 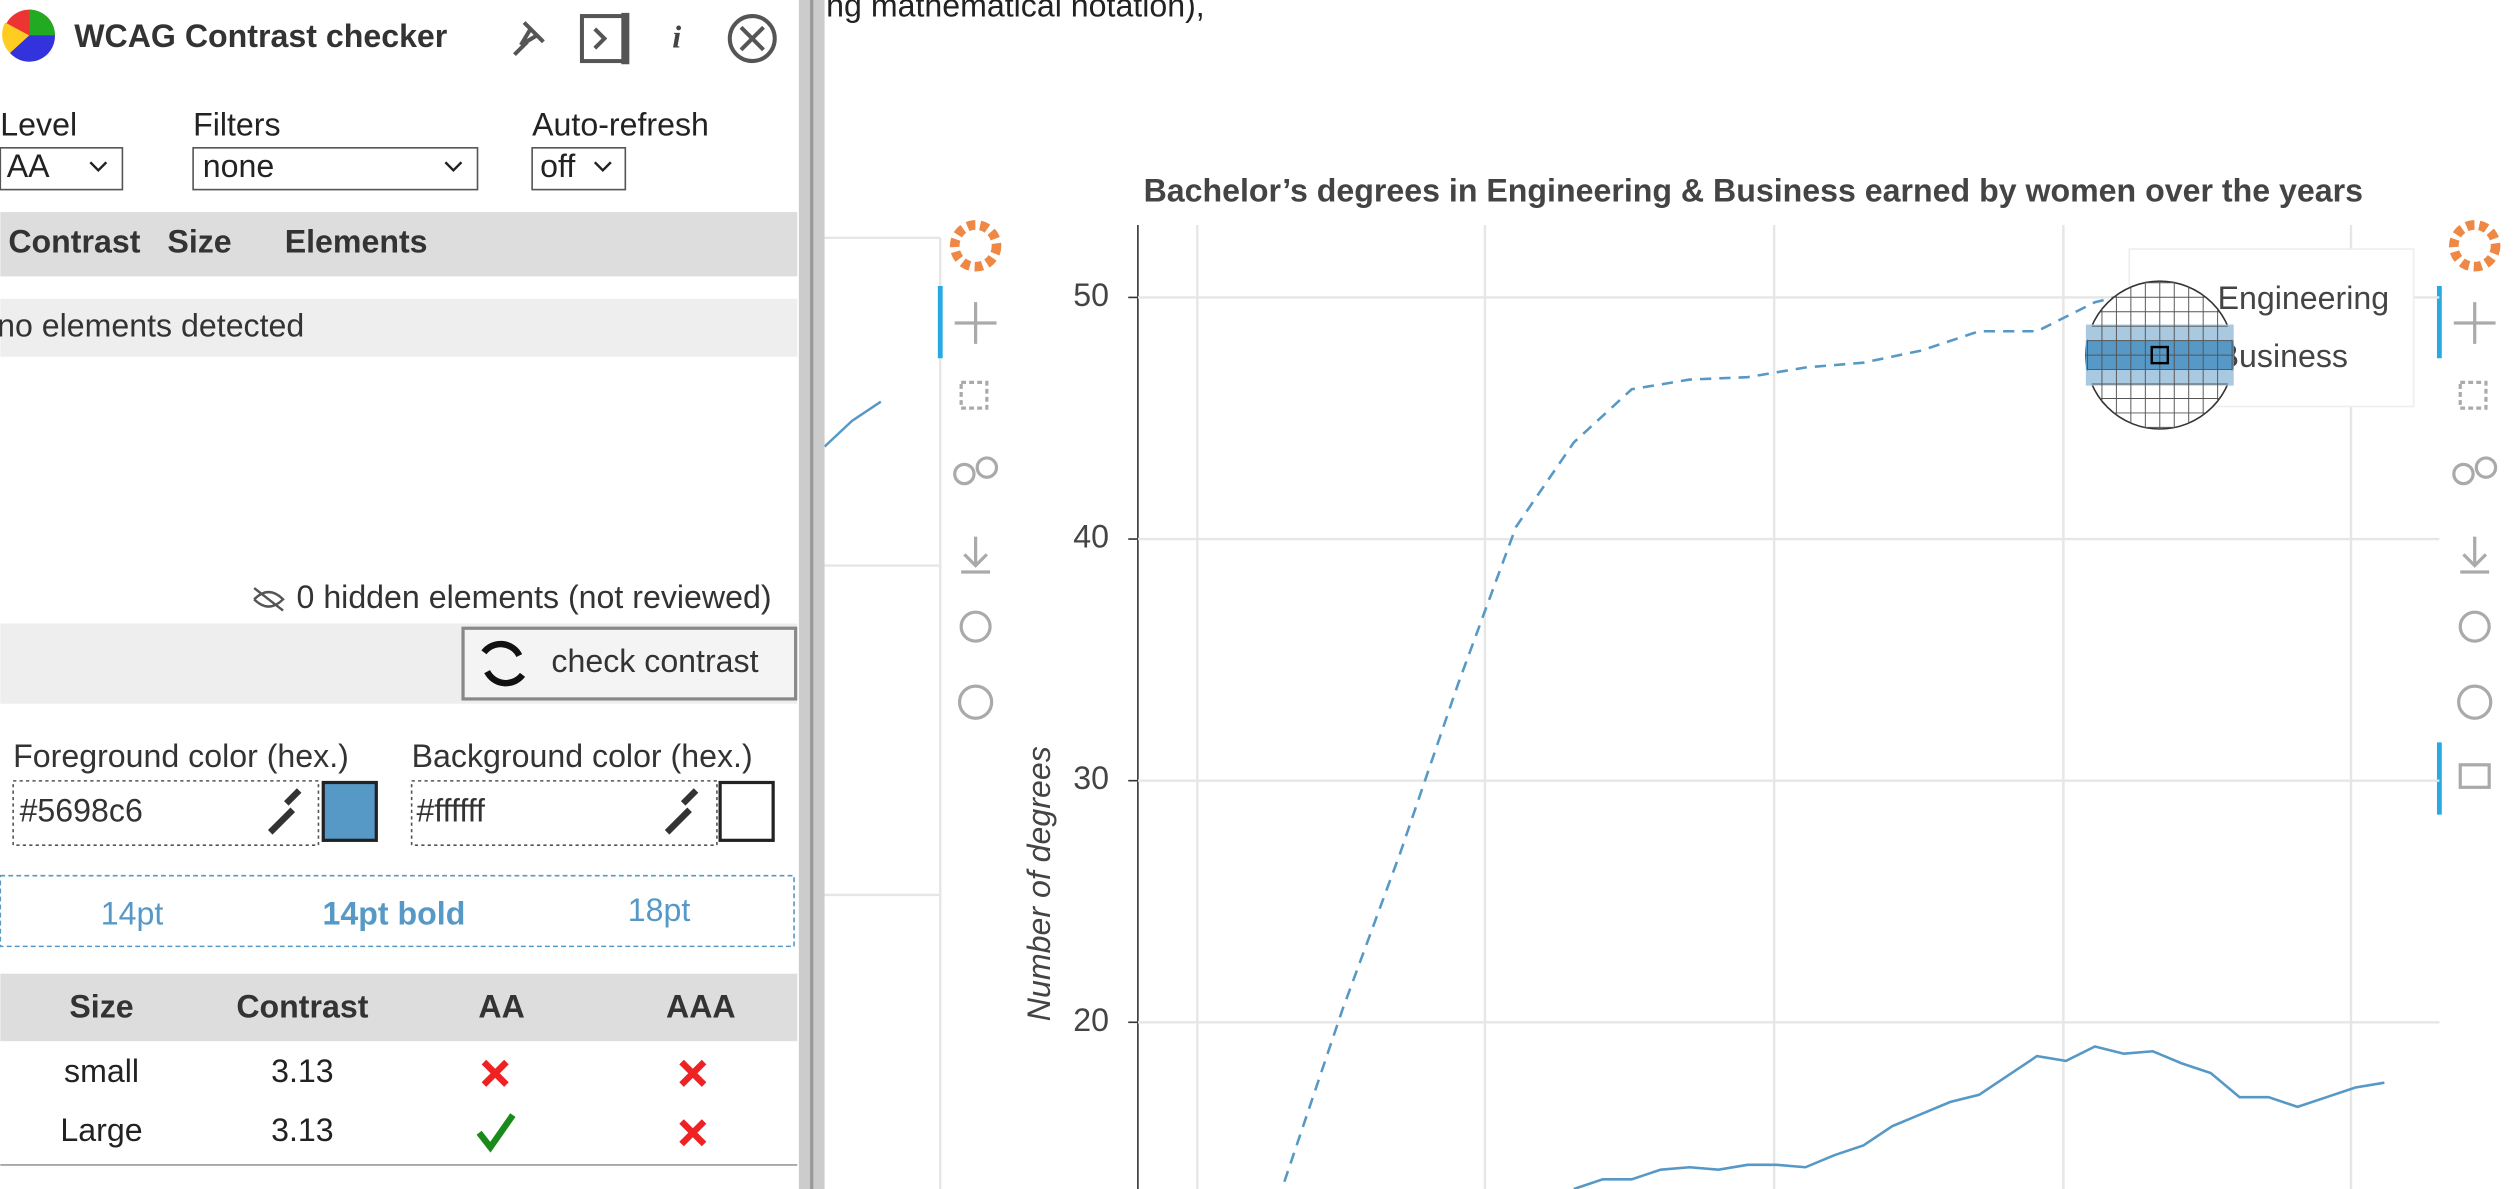 I want to click on y-tick-label: 50, so click(x=1091, y=295).